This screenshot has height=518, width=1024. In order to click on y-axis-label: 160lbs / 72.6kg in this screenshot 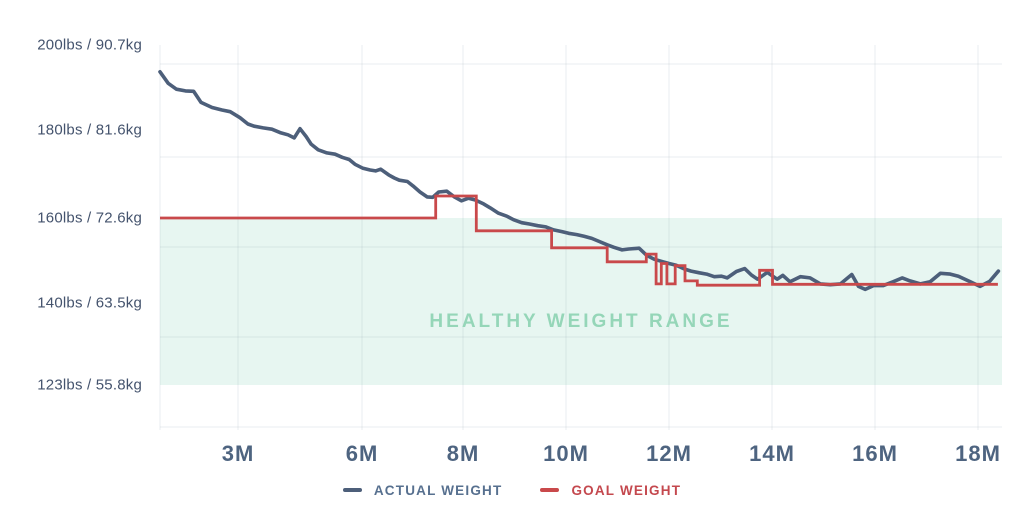, I will do `click(89, 218)`.